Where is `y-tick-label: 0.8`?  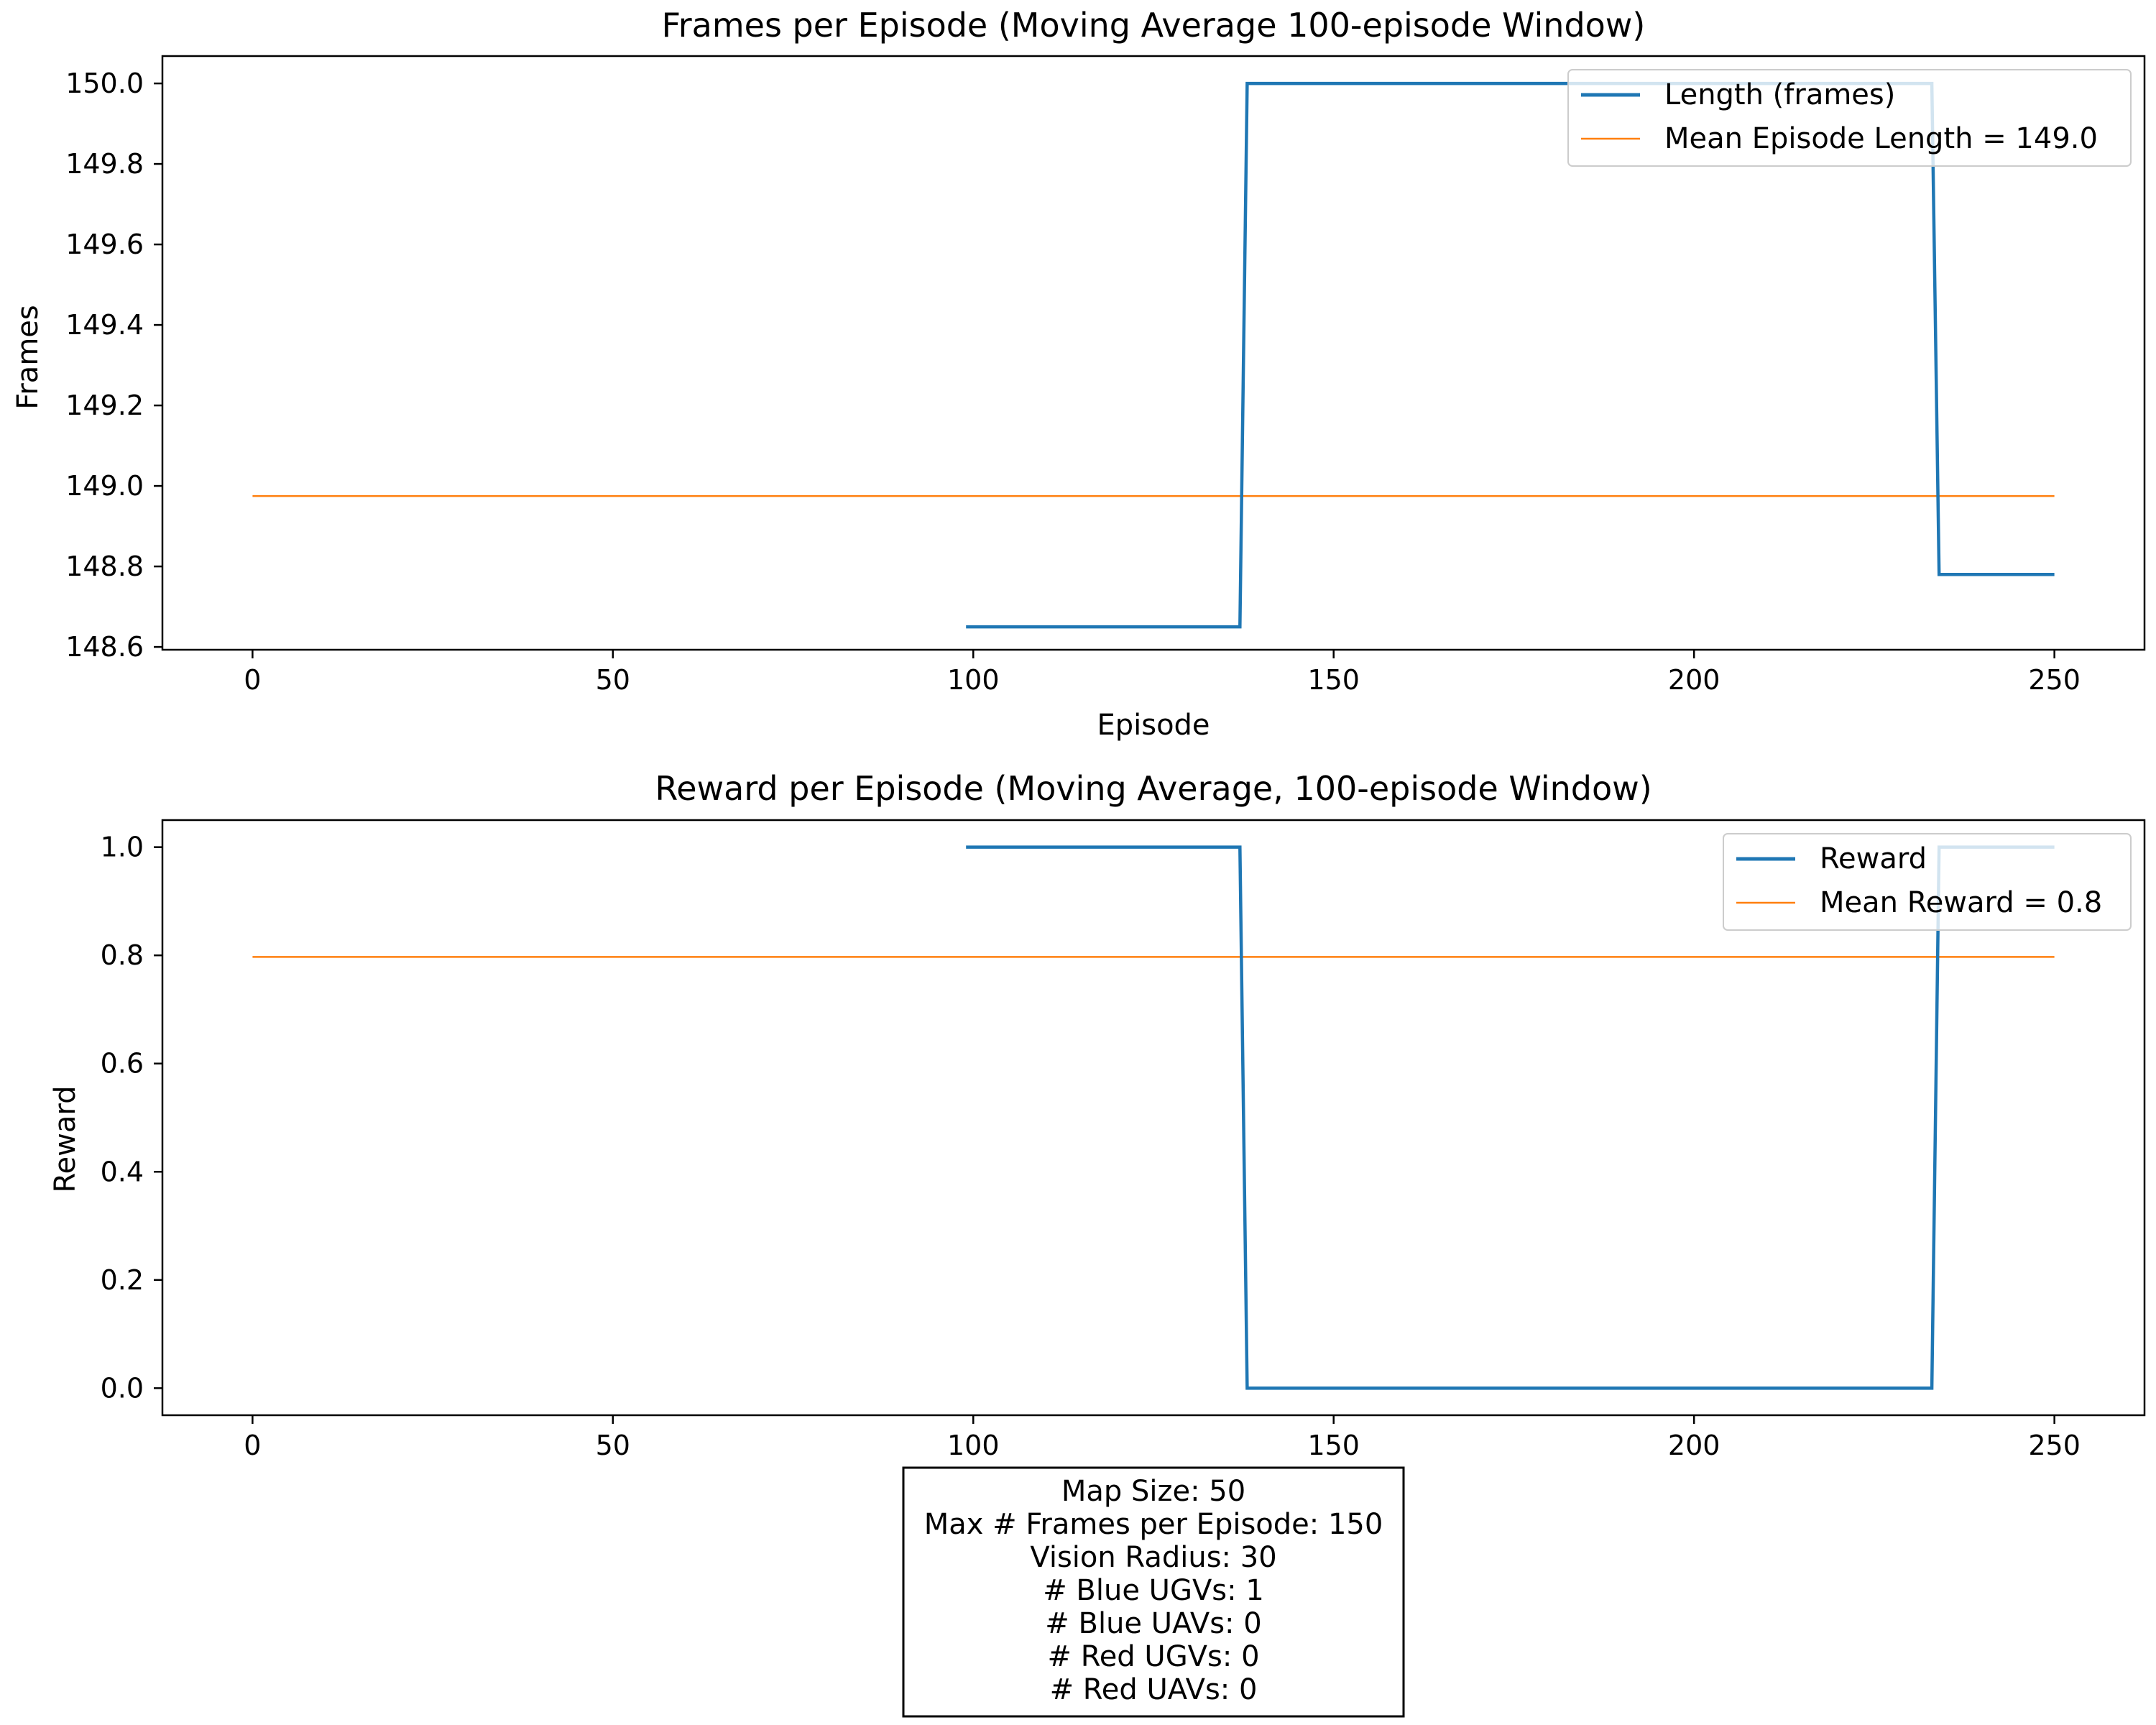
y-tick-label: 0.8 is located at coordinates (123, 955).